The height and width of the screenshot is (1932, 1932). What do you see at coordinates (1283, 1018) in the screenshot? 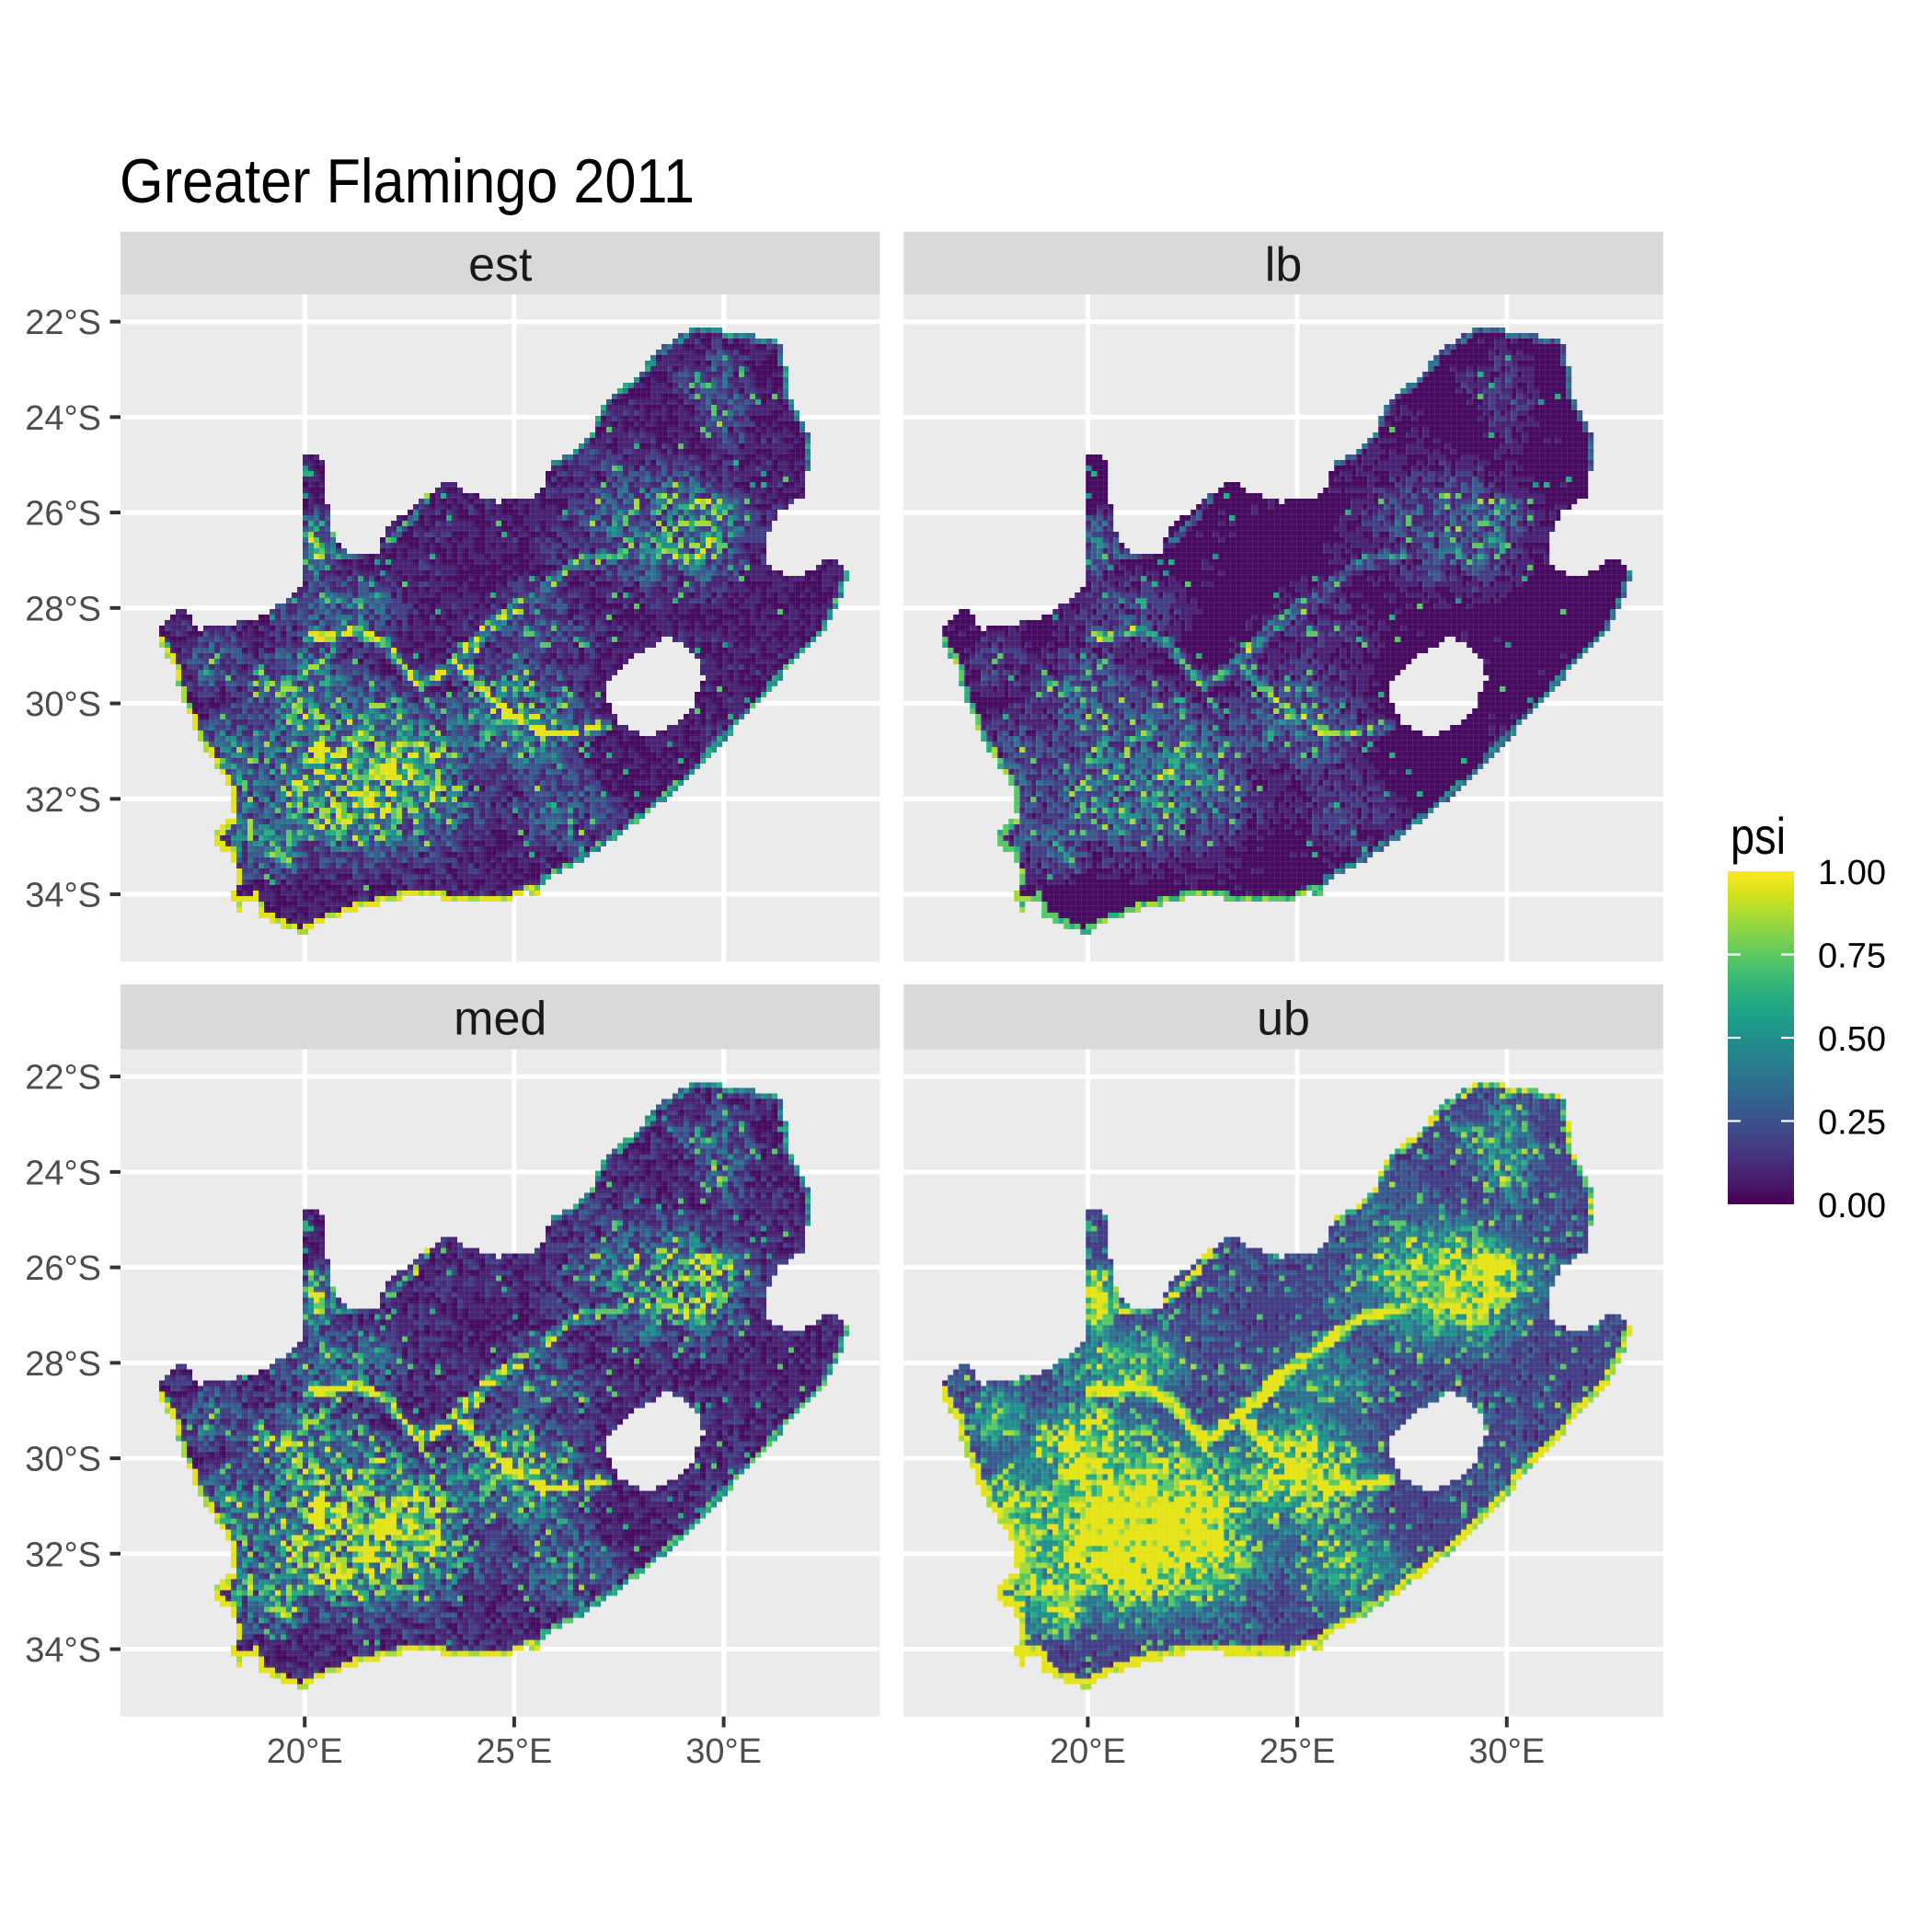
I see `svg-text: ub` at bounding box center [1283, 1018].